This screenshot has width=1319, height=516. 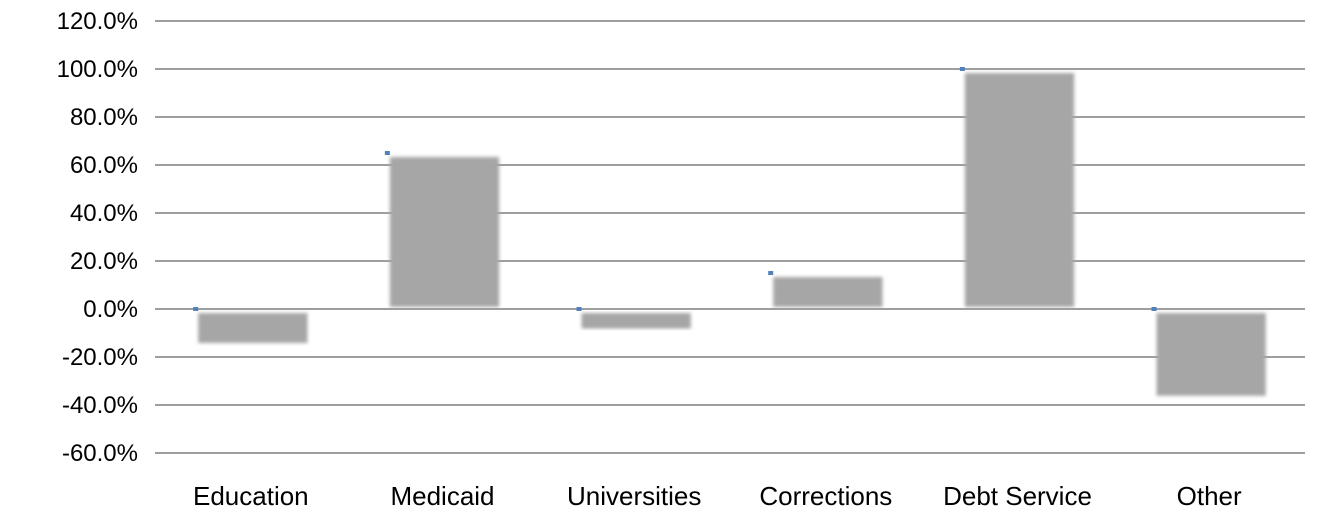 What do you see at coordinates (100, 357) in the screenshot?
I see `y-tick-label: -20.0%` at bounding box center [100, 357].